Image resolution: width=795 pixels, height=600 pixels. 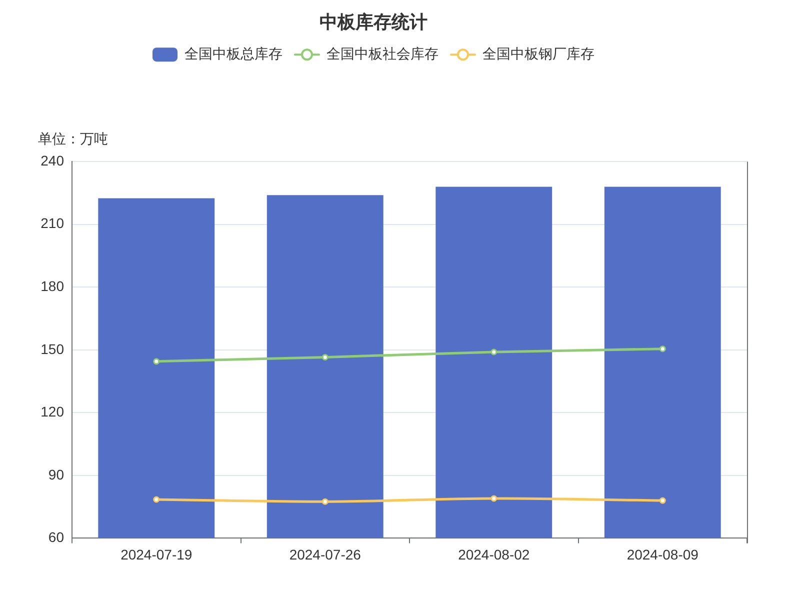 I want to click on y-tick-label: 210, so click(x=52, y=223).